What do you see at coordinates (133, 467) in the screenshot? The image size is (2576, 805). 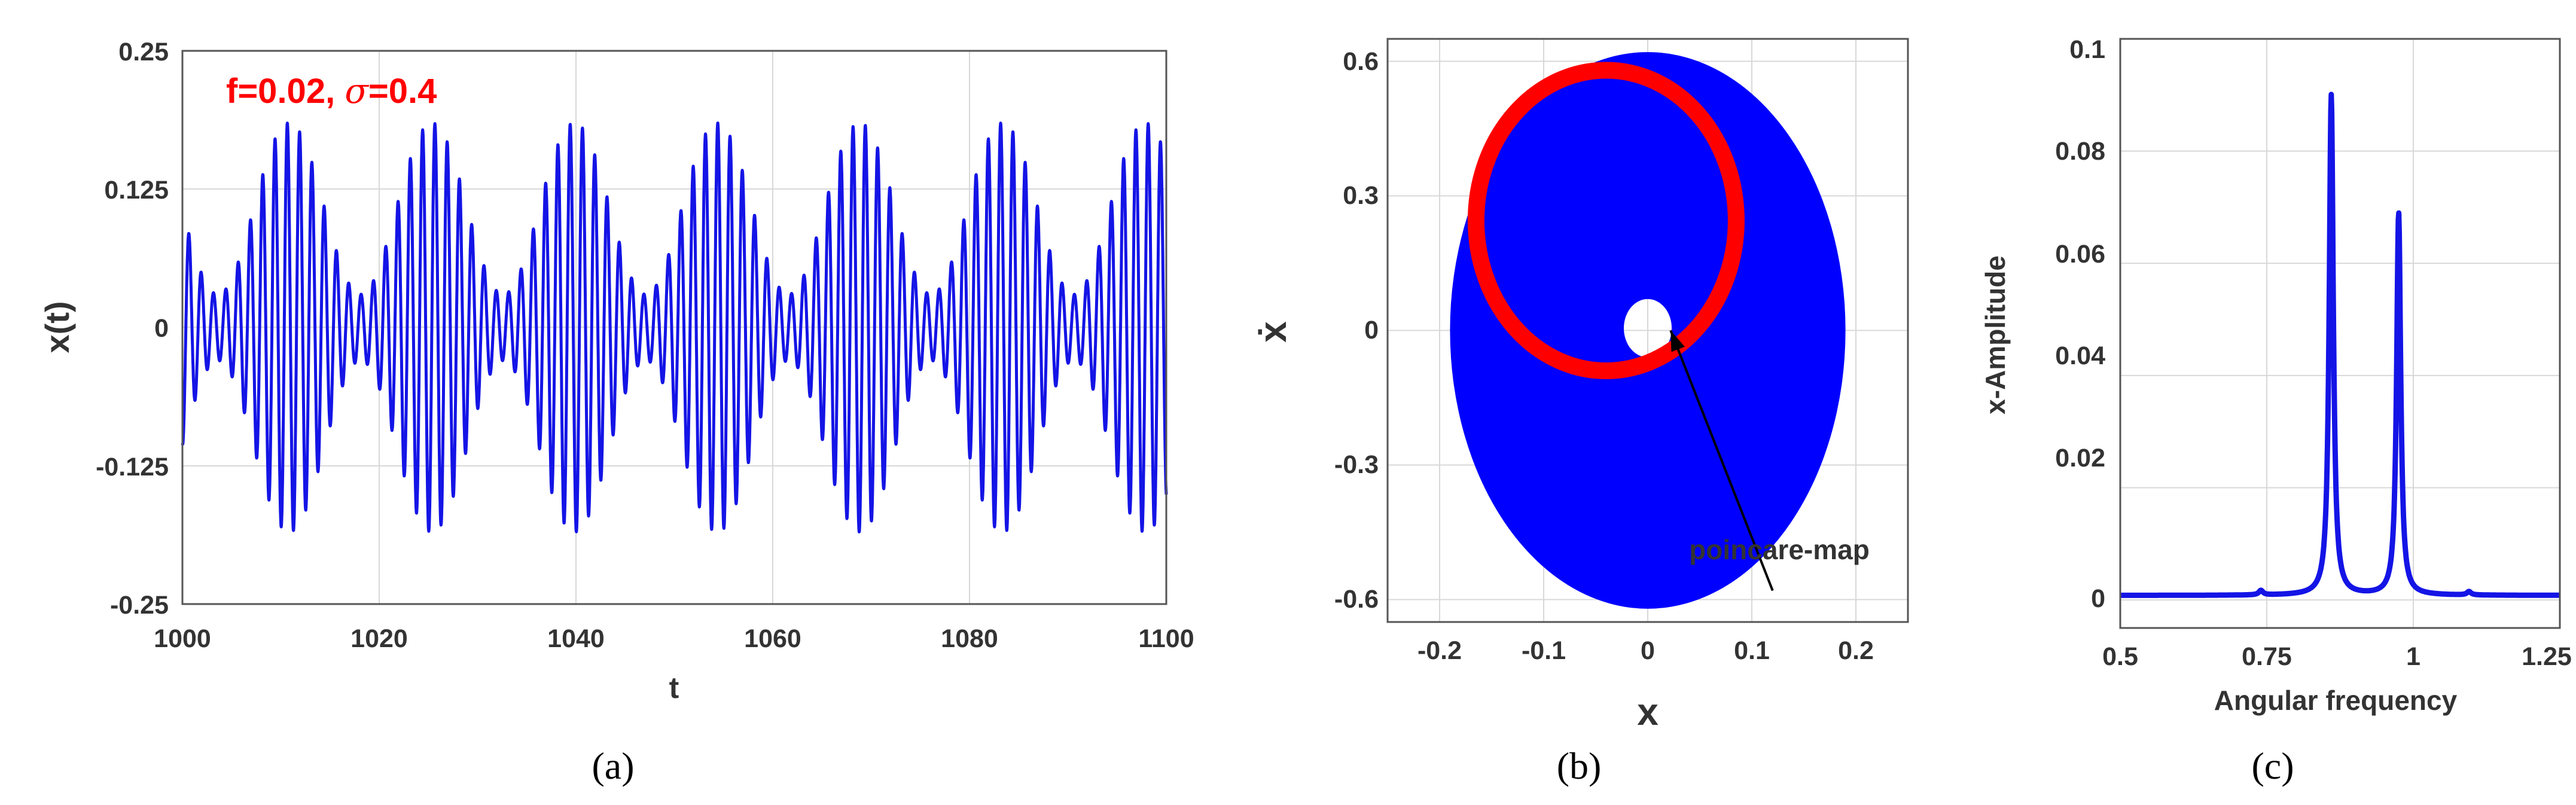 I see `y-tick-label: -0.125` at bounding box center [133, 467].